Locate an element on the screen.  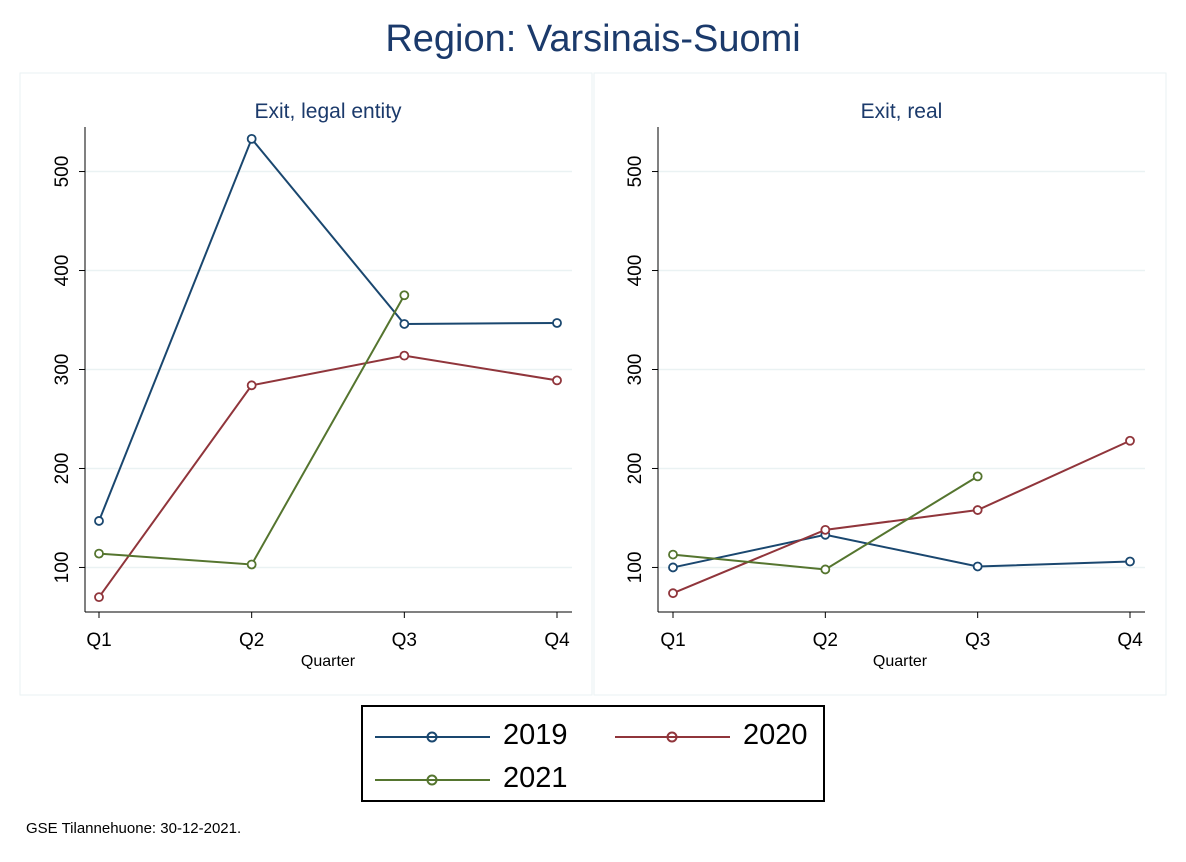
legend-label-2020: 2020 is located at coordinates (775, 735).